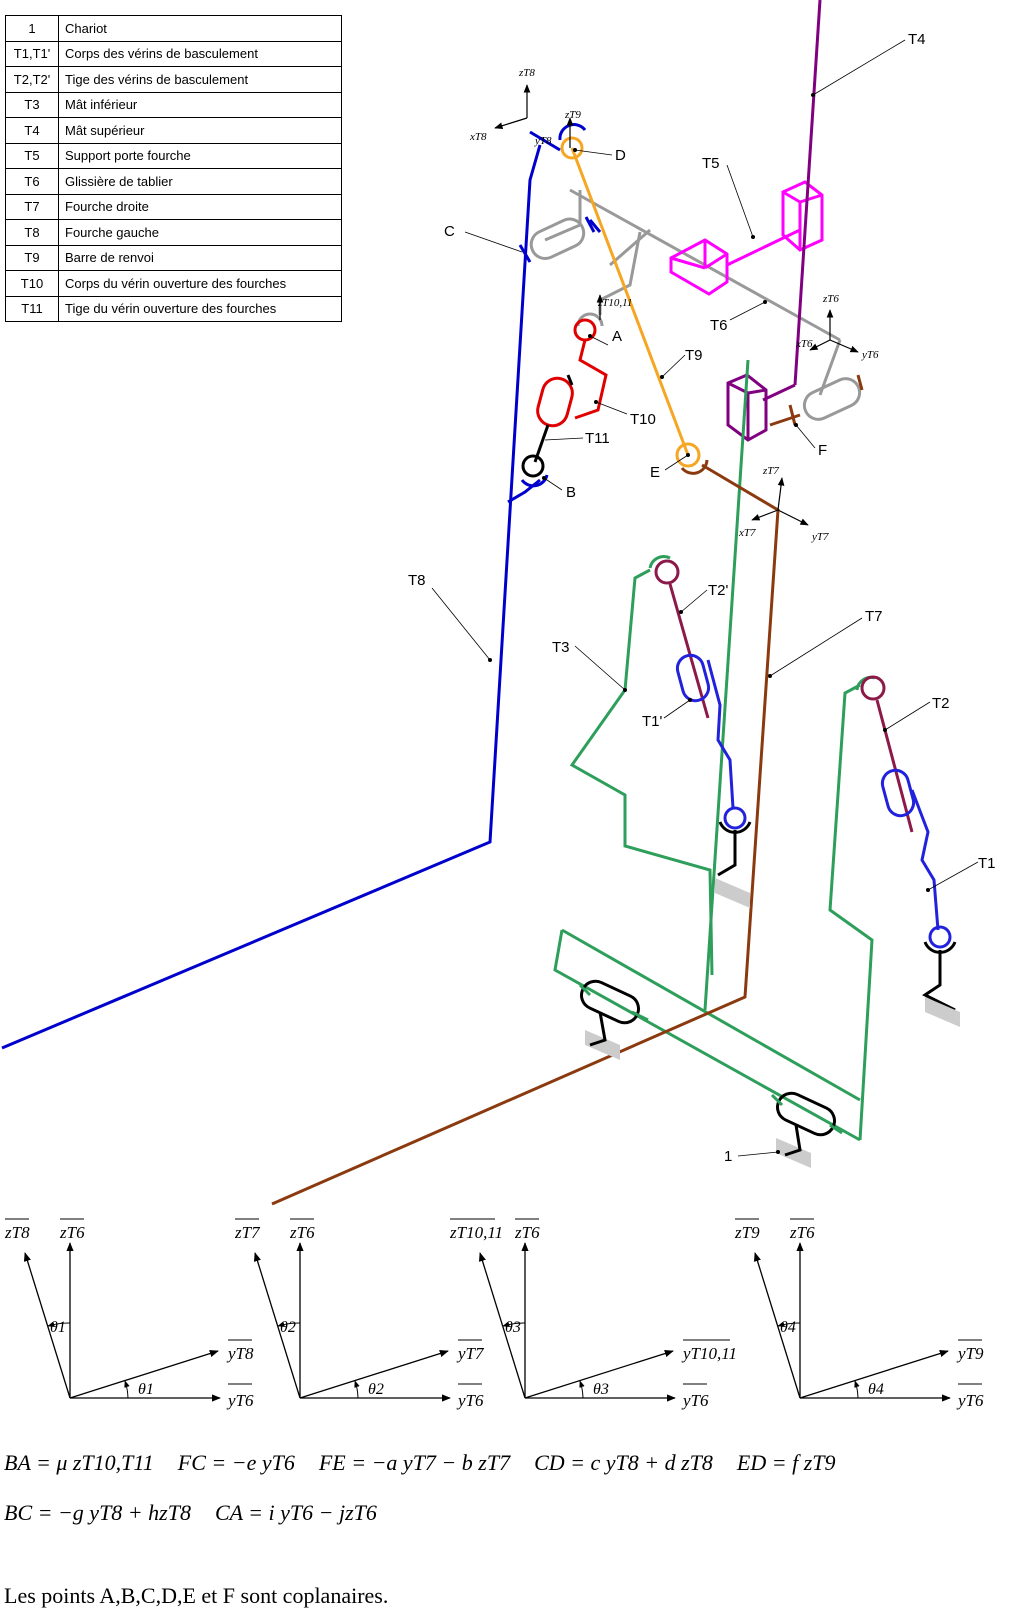 The height and width of the screenshot is (1622, 1027). I want to click on label-chariot: 1, so click(728, 1156).